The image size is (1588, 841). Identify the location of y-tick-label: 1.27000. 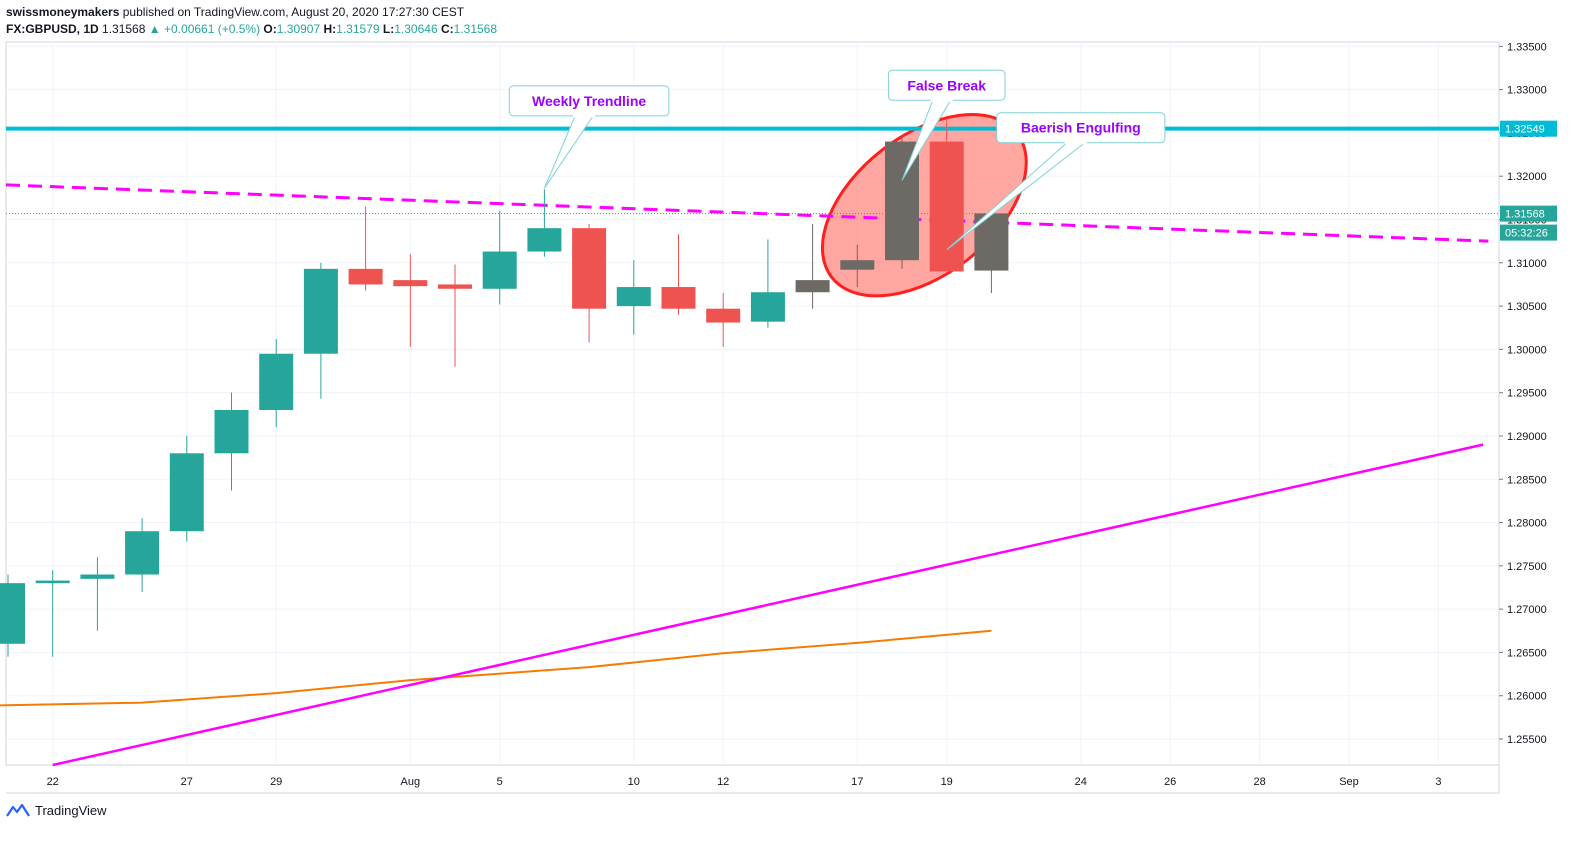
(1527, 610).